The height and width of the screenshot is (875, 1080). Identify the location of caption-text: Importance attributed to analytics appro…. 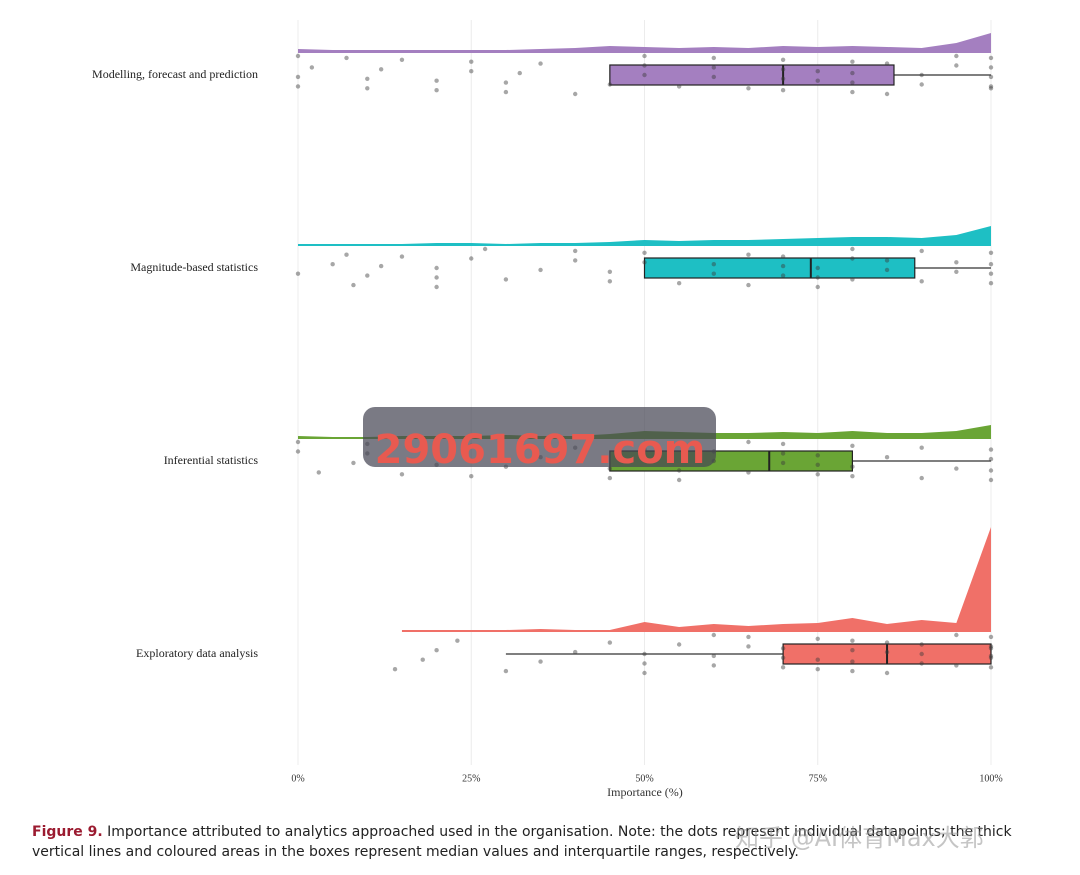
(522, 842).